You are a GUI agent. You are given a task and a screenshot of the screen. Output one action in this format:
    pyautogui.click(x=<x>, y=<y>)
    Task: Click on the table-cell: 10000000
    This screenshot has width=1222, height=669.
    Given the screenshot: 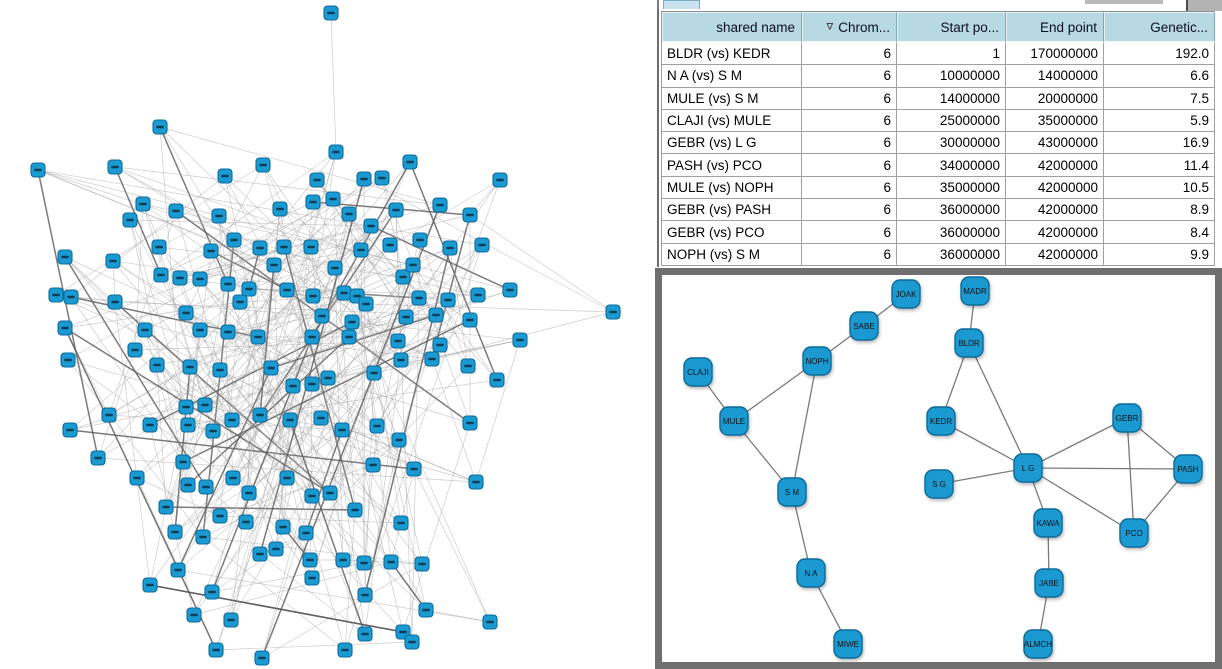 What is the action you would take?
    pyautogui.click(x=951, y=76)
    